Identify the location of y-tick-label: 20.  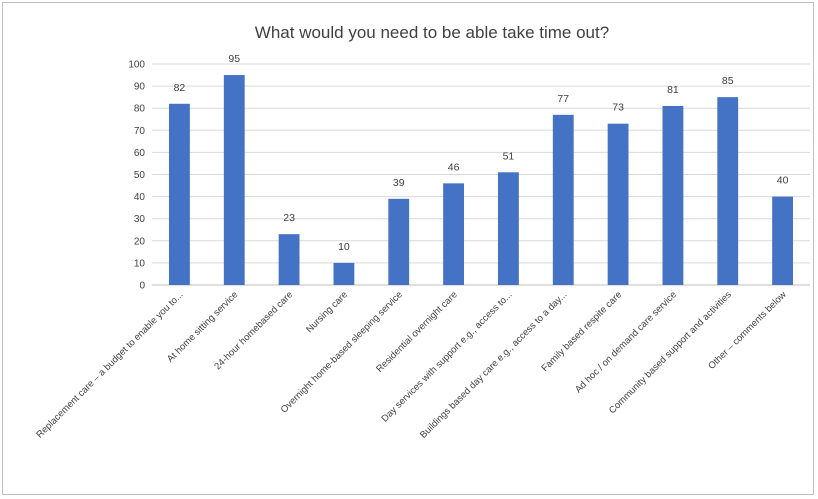
(140, 241).